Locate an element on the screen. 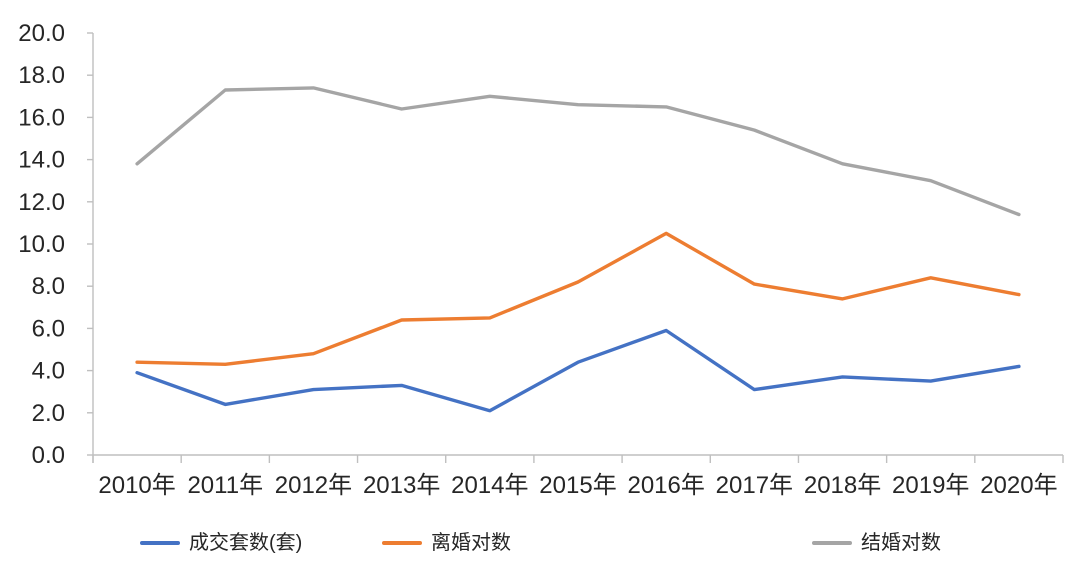 The image size is (1080, 583). svg-text: 12.0 is located at coordinates (41, 202).